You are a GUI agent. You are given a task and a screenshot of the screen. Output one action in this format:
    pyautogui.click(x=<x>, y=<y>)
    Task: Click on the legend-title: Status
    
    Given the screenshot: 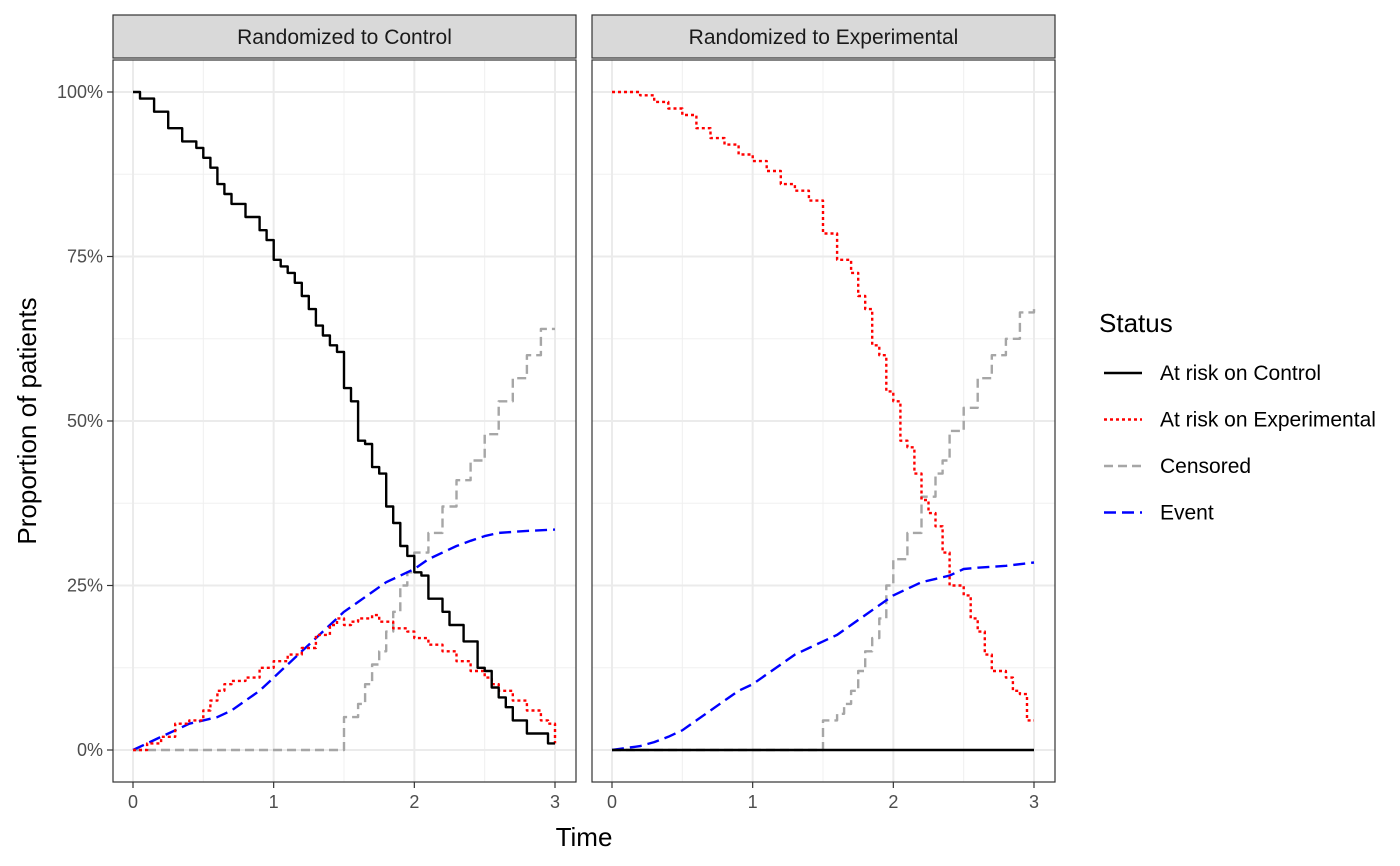 What is the action you would take?
    pyautogui.click(x=1136, y=323)
    